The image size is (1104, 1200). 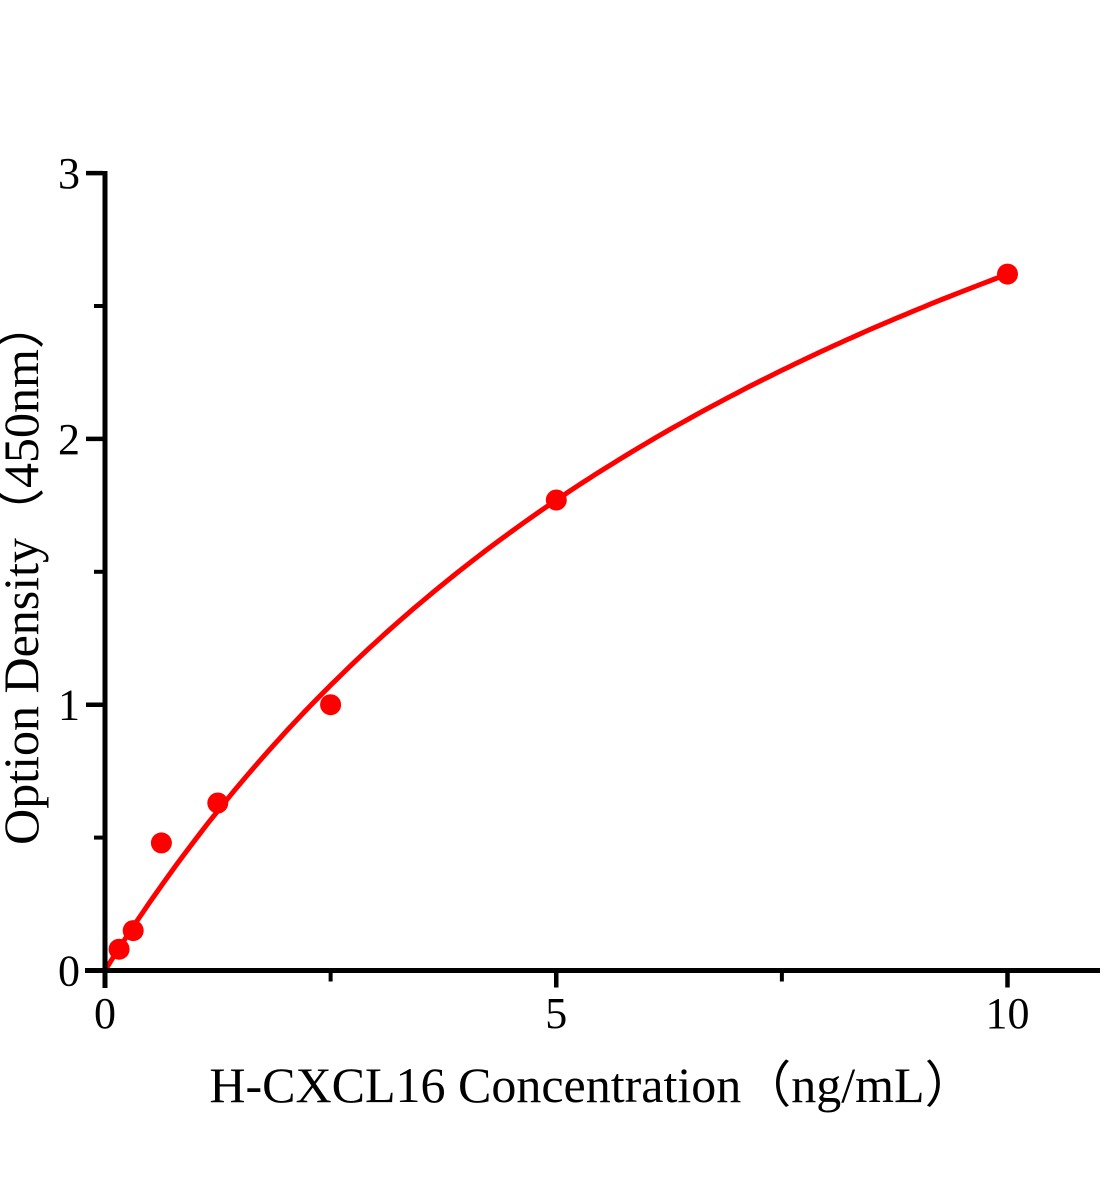 What do you see at coordinates (24, 572) in the screenshot?
I see `y-axis-title: Option Density（450nm）` at bounding box center [24, 572].